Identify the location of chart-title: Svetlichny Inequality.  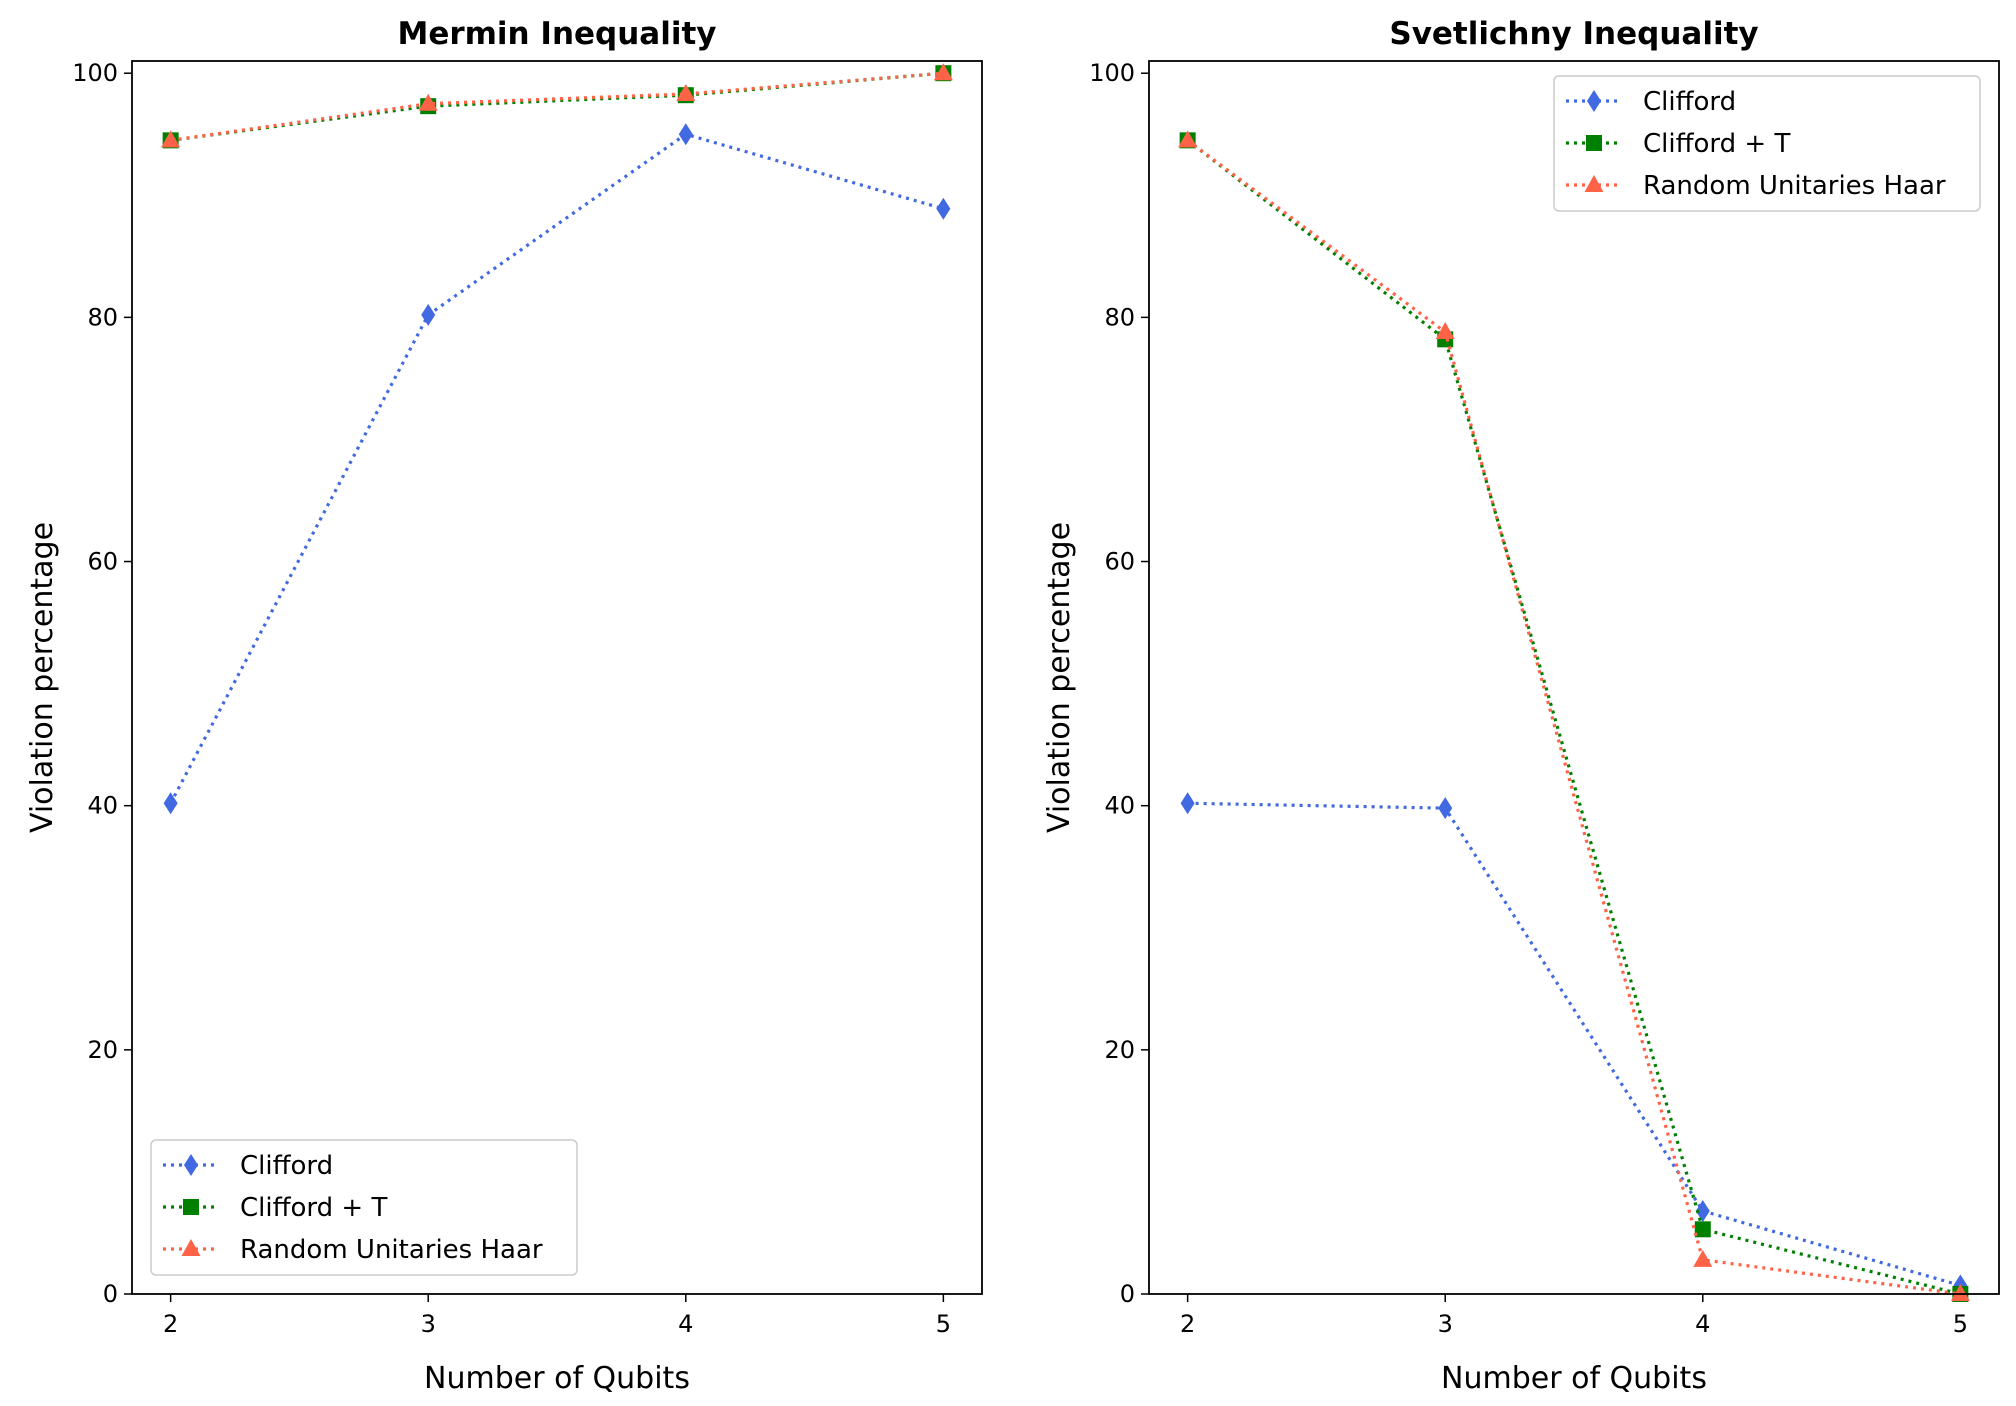
(1573, 34).